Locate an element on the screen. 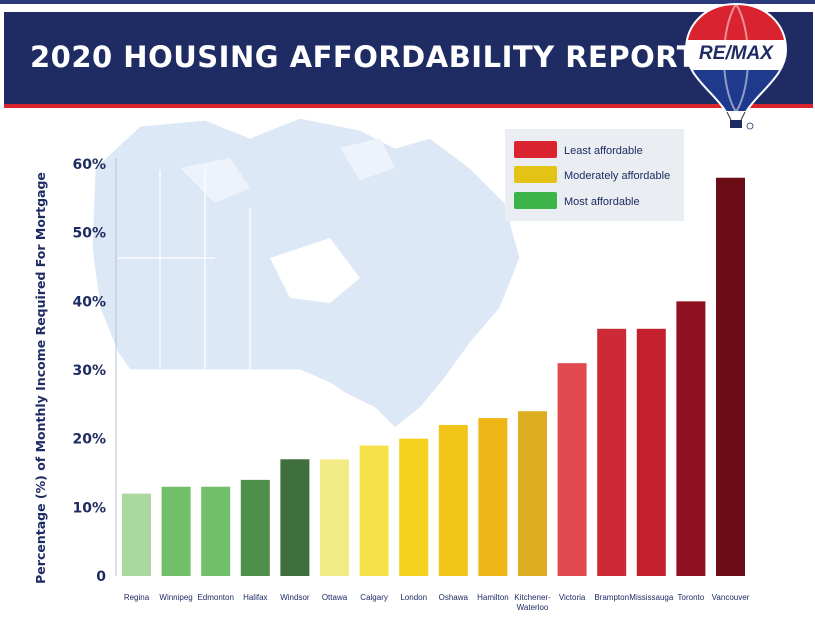 This screenshot has height=621, width=815. x-tick-label: Windsor is located at coordinates (295, 597).